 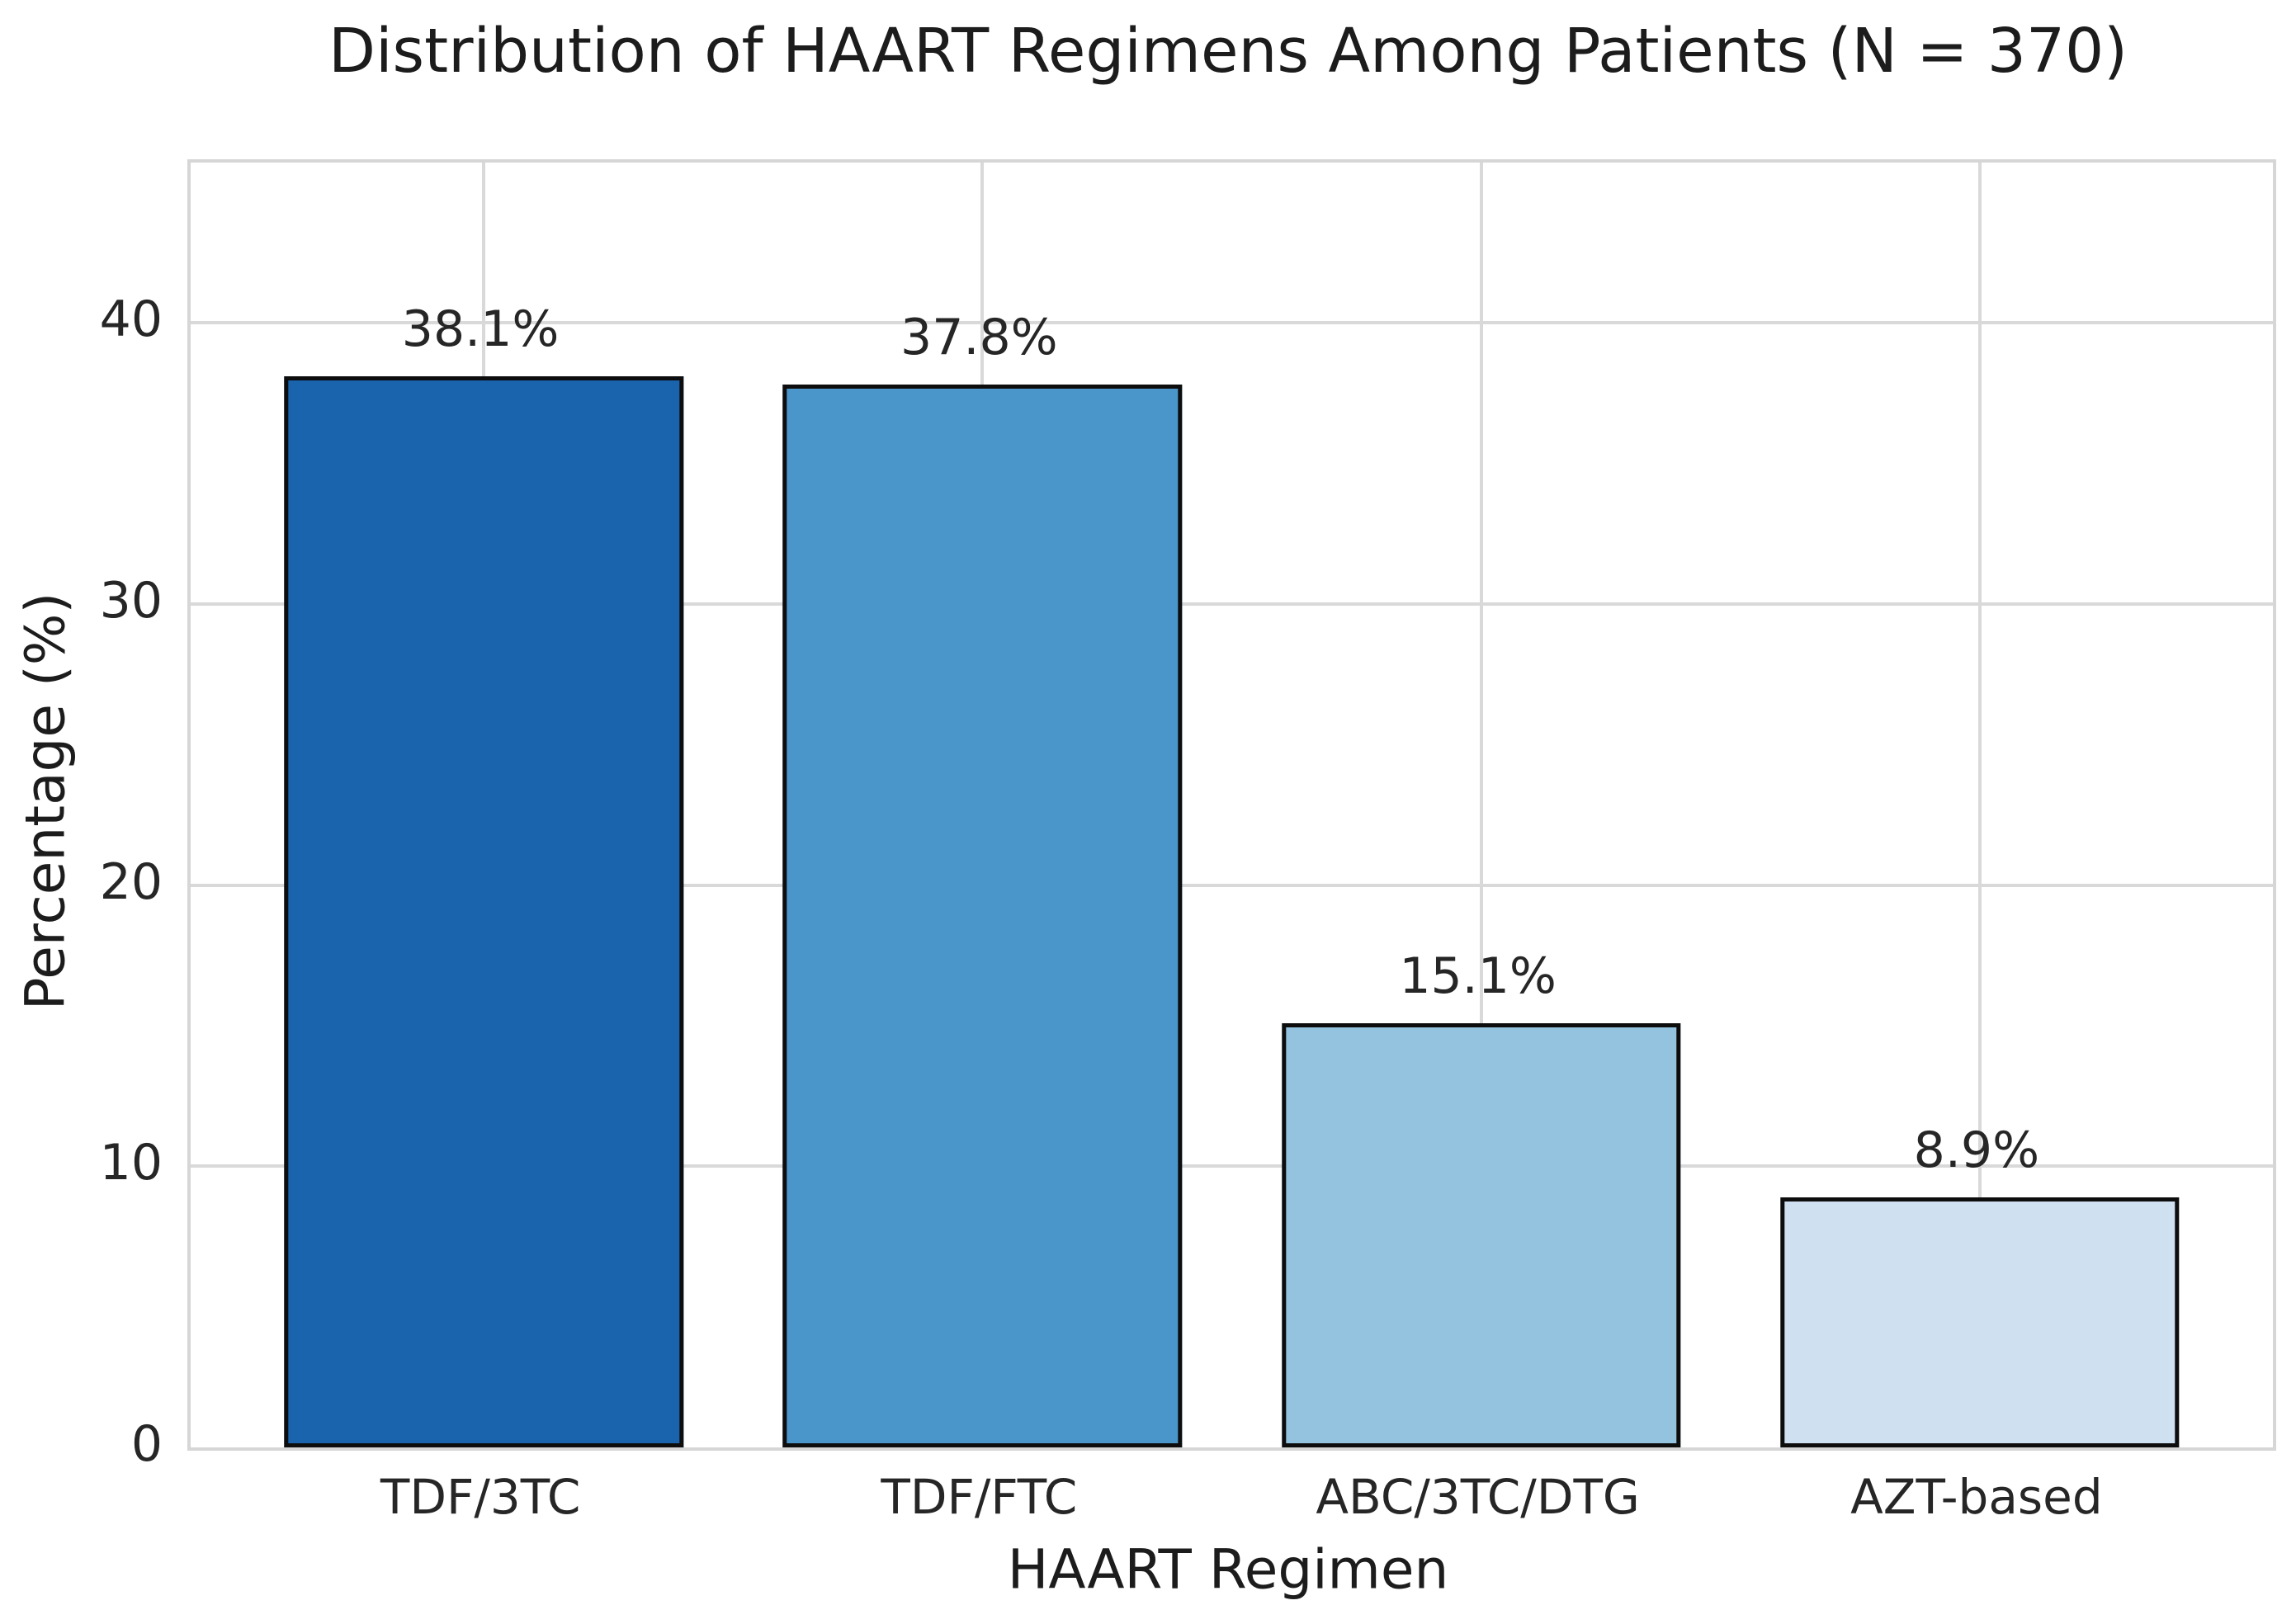 What do you see at coordinates (131, 319) in the screenshot?
I see `y-axis-tick-label: 40` at bounding box center [131, 319].